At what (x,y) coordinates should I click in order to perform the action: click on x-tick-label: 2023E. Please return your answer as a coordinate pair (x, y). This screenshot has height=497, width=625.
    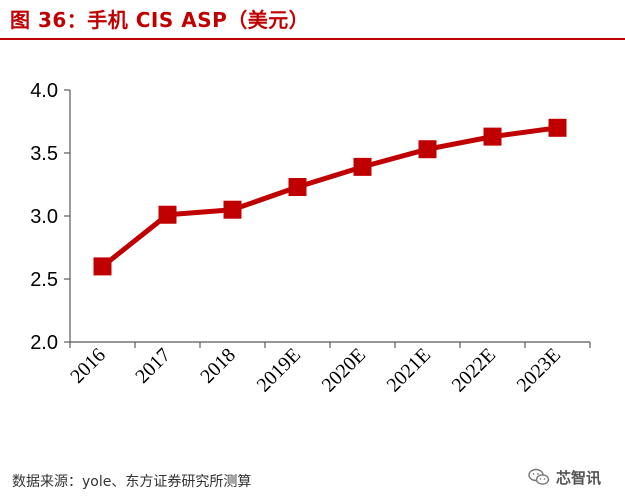
    Looking at the image, I should click on (539, 370).